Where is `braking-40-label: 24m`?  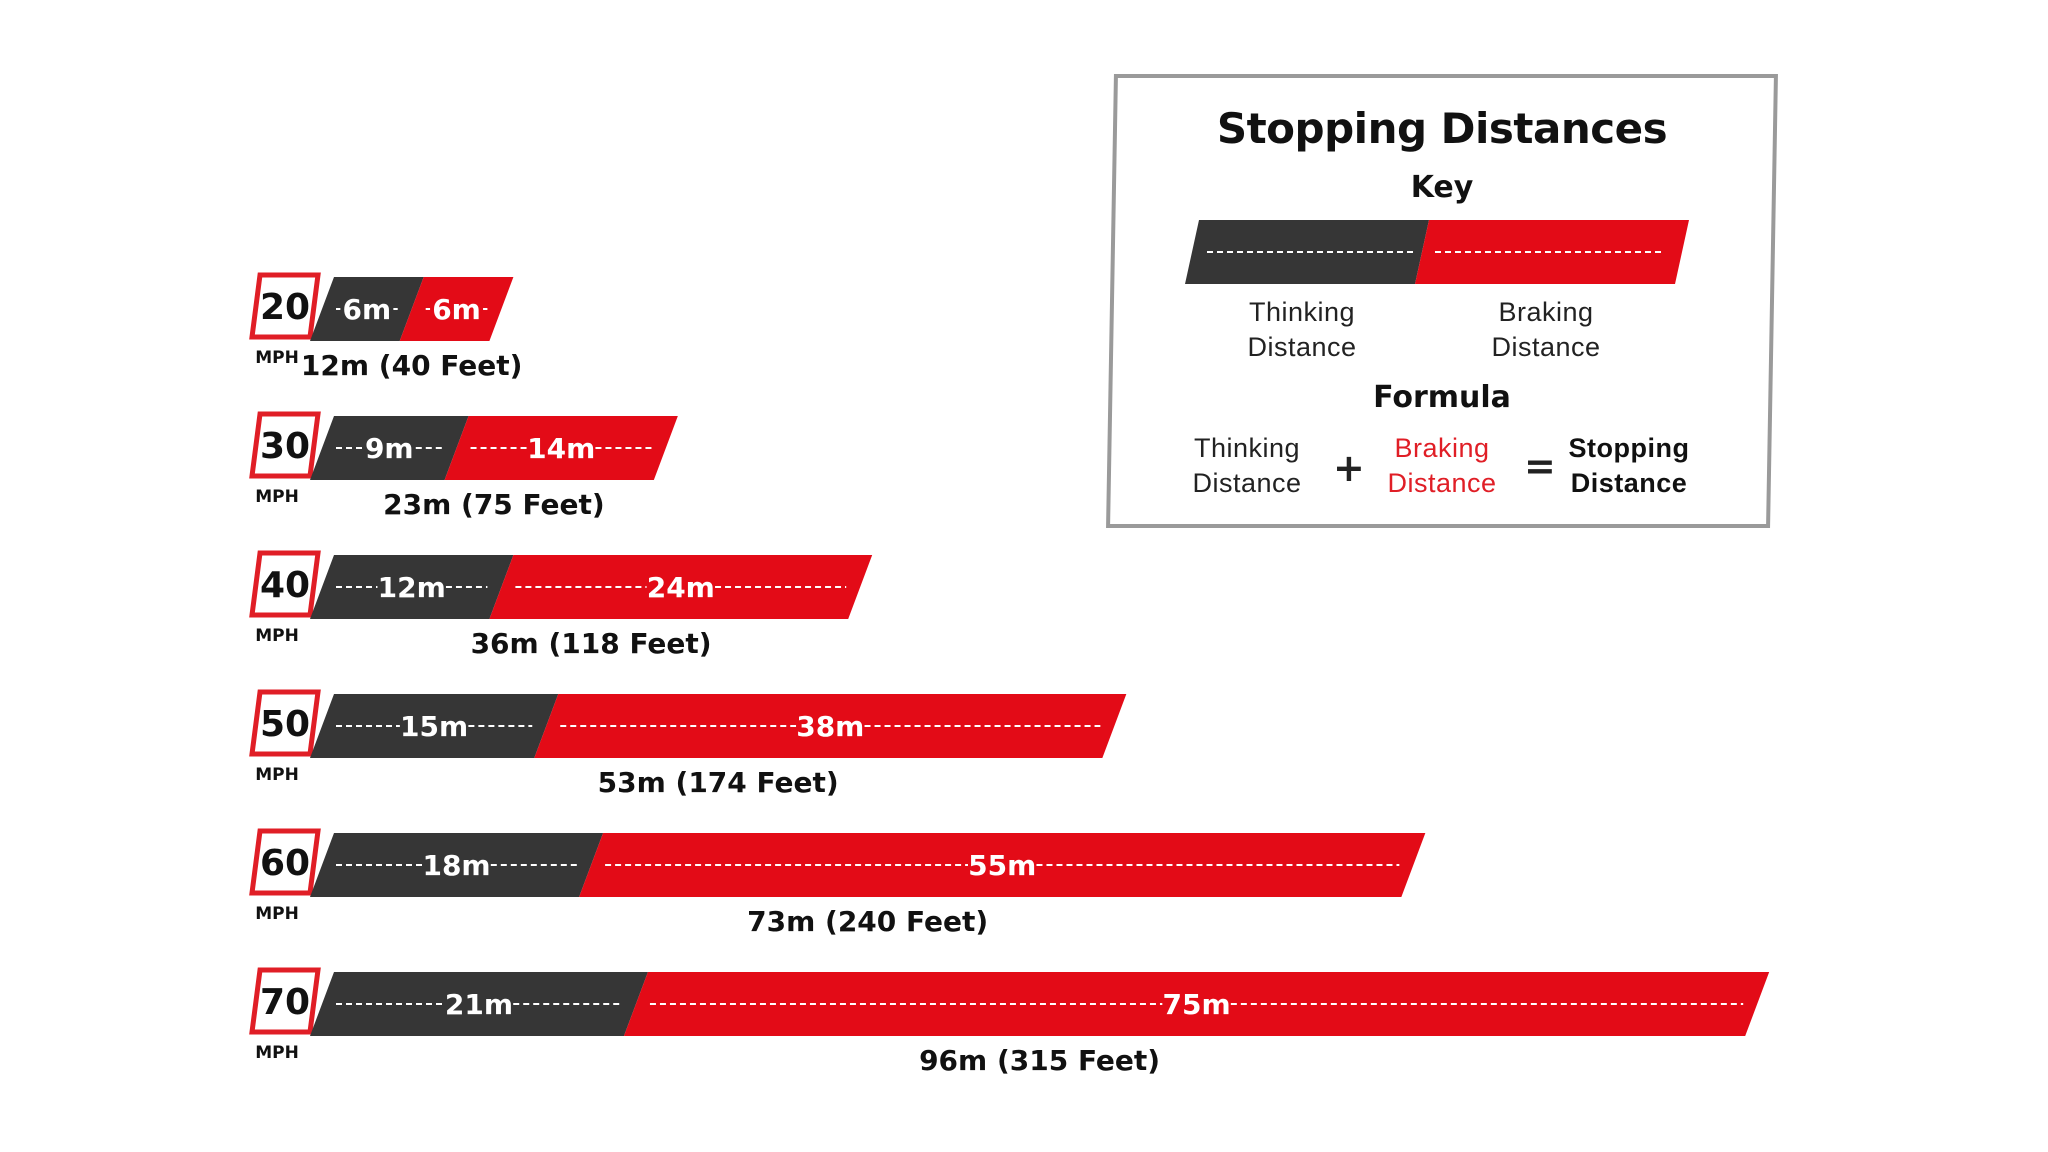
braking-40-label: 24m is located at coordinates (681, 587).